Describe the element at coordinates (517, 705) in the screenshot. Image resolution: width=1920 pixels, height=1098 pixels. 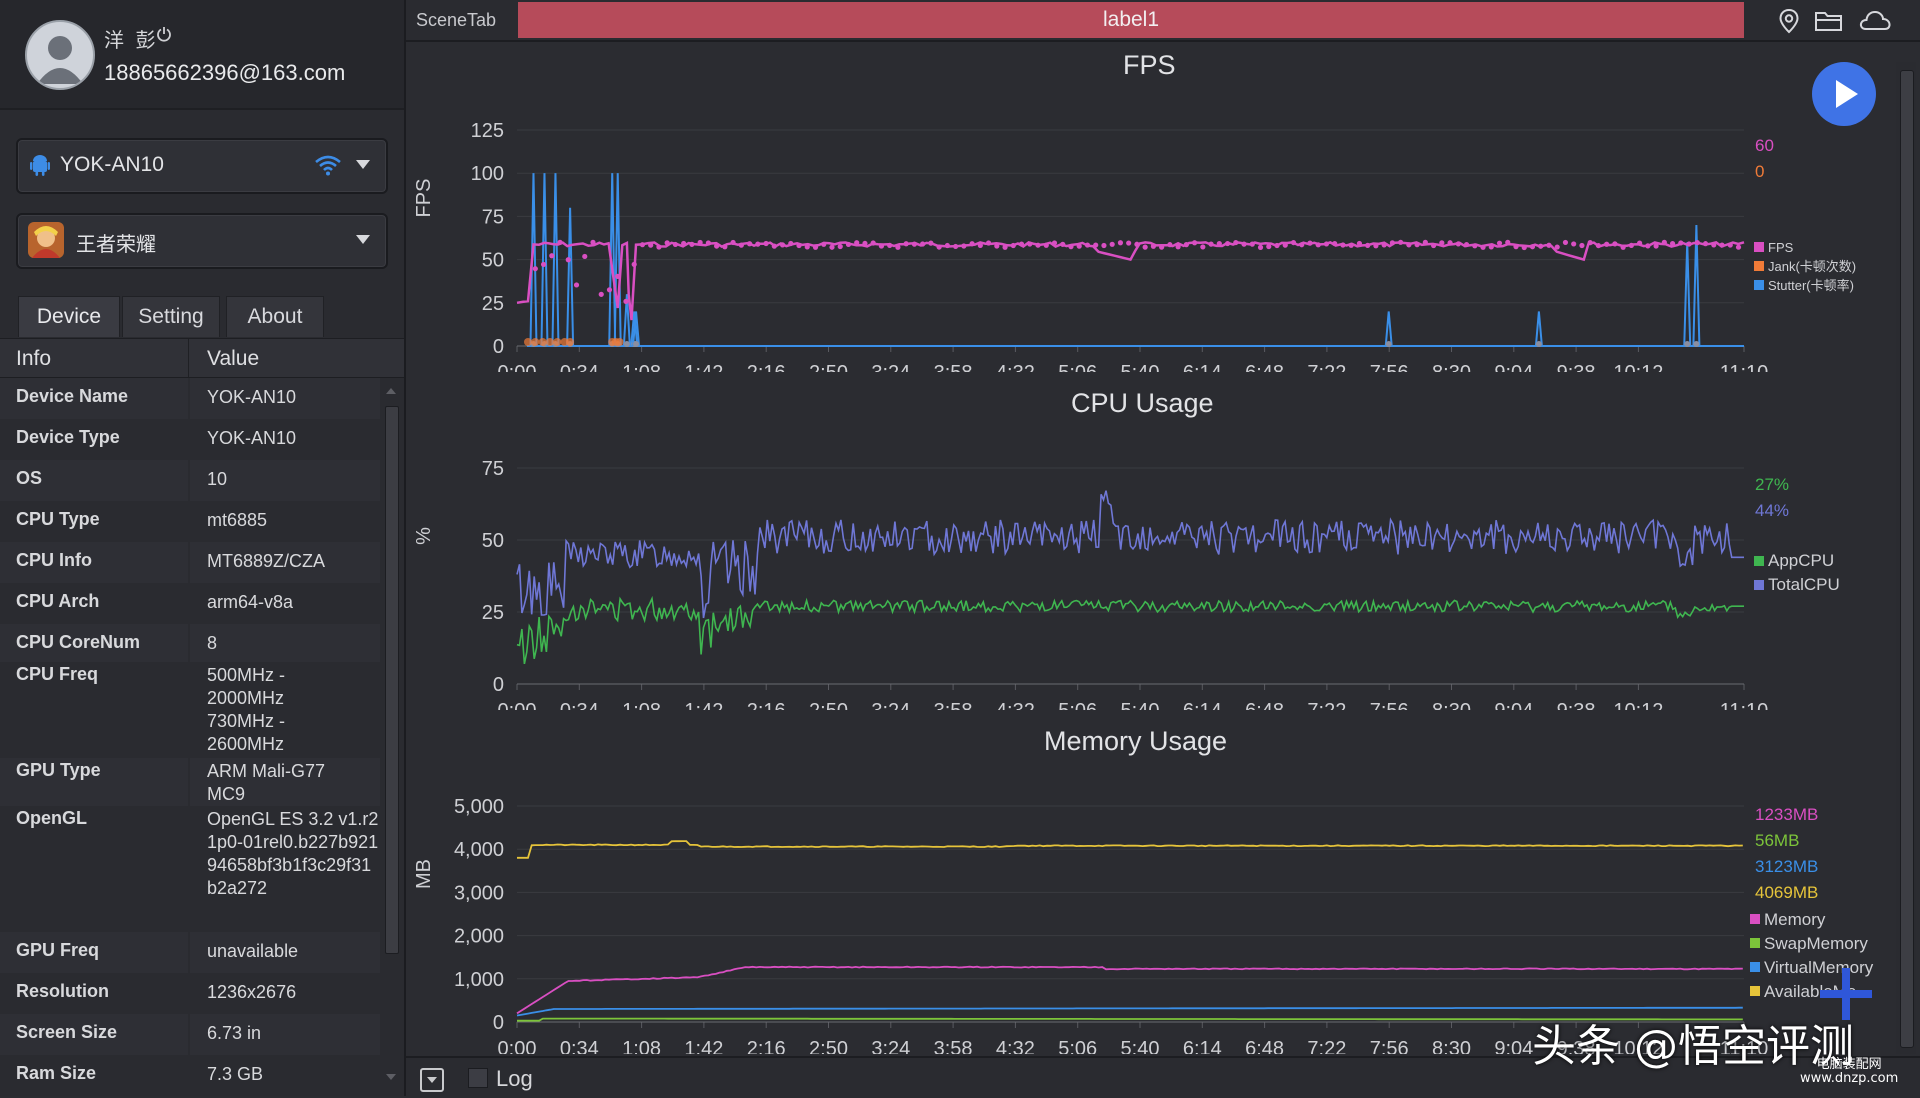
I see `cpu-x-tick-label: 0:00` at that location.